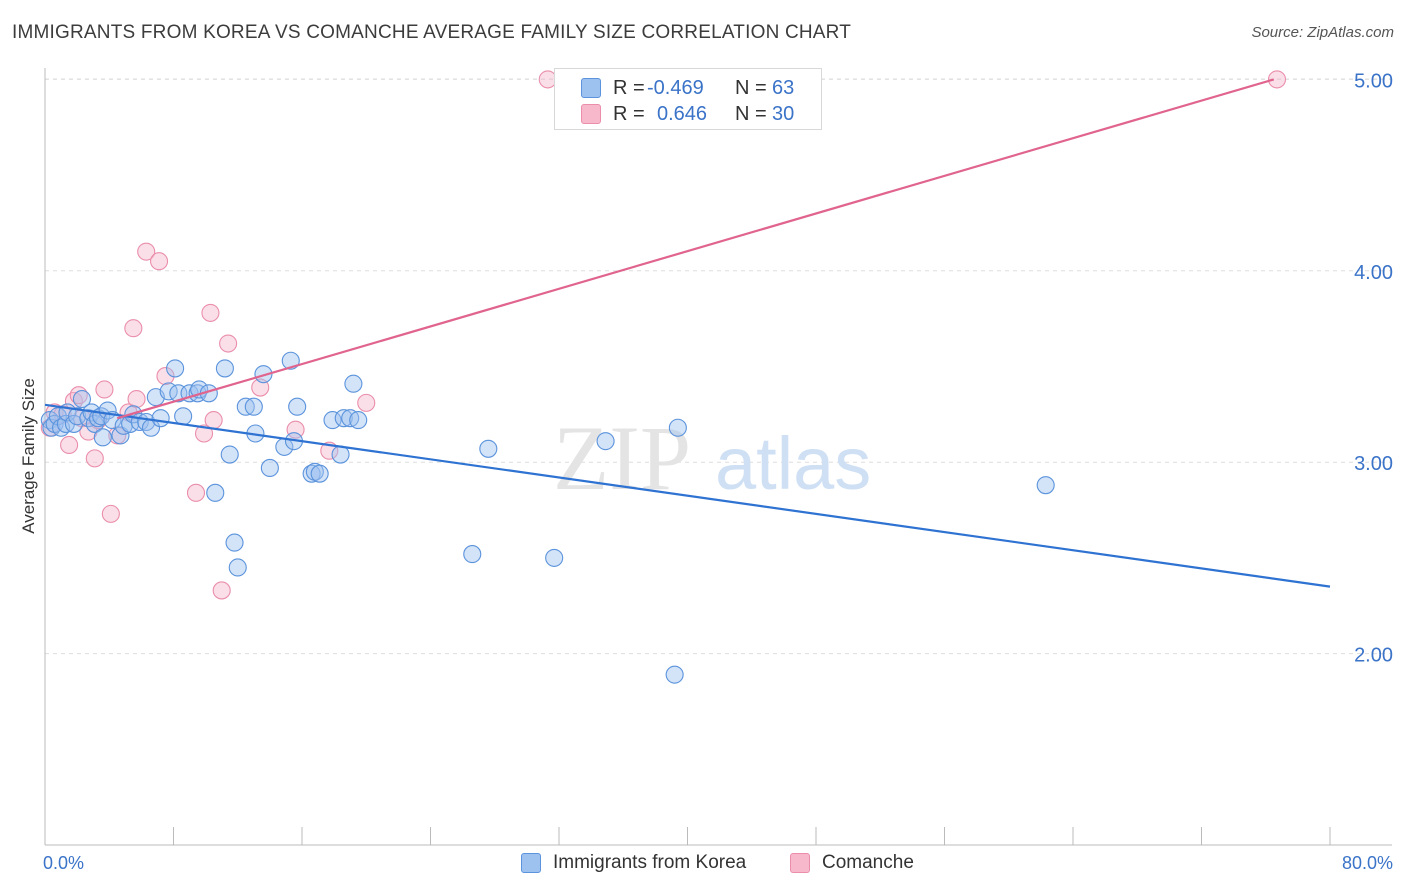 The image size is (1406, 892). What do you see at coordinates (591, 114) in the screenshot?
I see `comanche-swatch` at bounding box center [591, 114].